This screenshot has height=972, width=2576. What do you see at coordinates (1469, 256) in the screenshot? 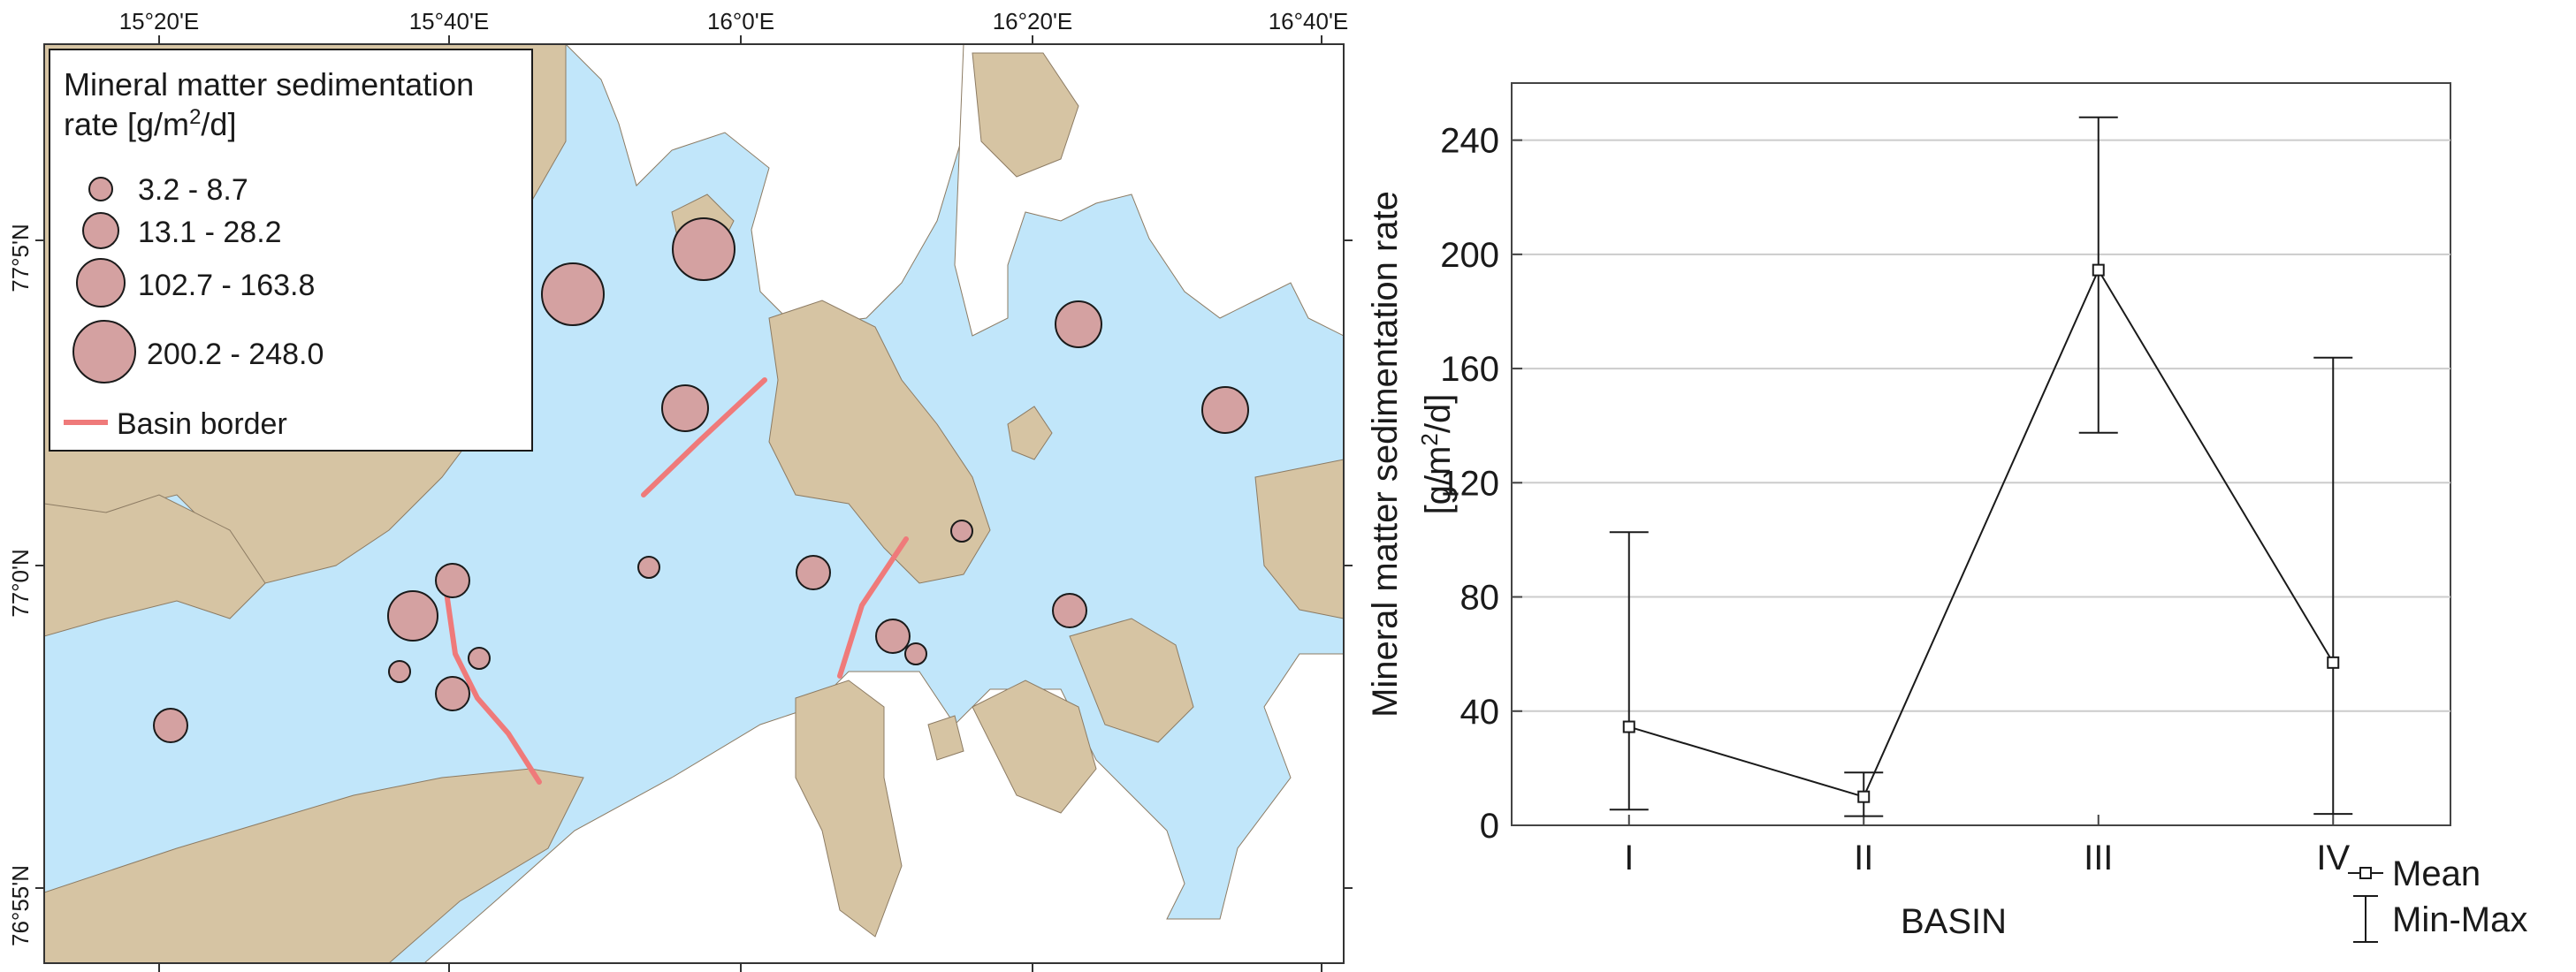
I see `y-tick-label: 200` at bounding box center [1469, 256].